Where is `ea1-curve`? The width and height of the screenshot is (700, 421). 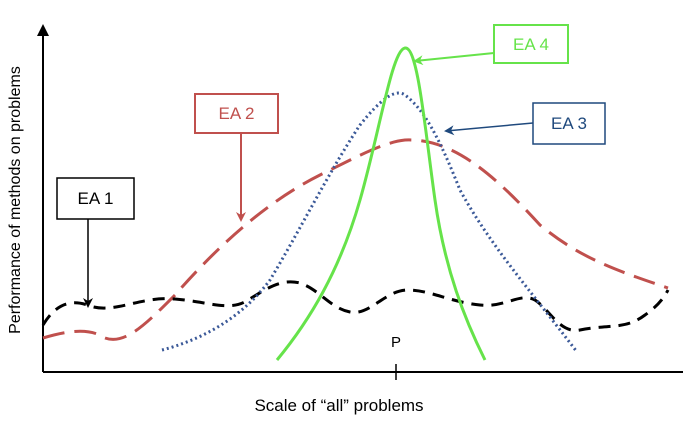
ea1-curve is located at coordinates (355, 306).